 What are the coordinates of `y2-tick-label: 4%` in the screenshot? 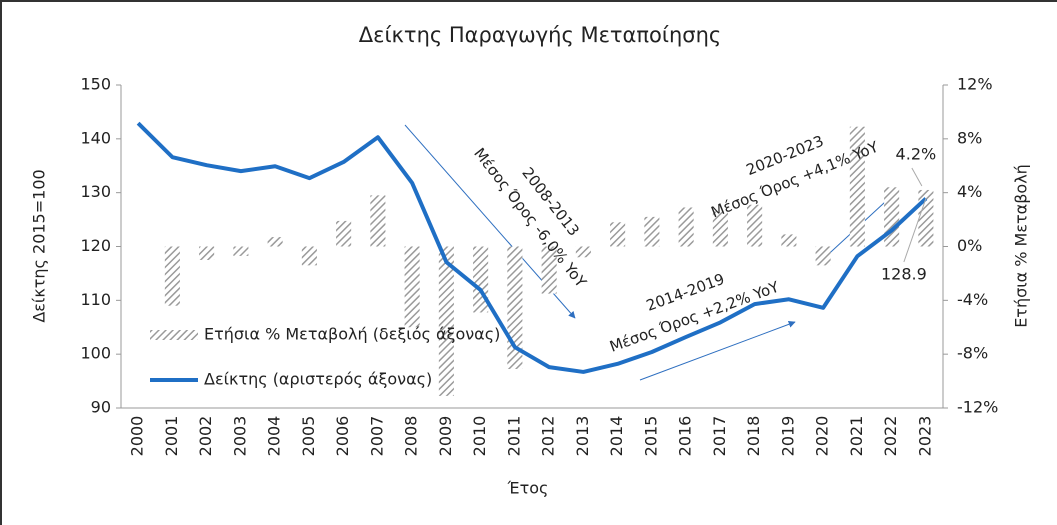 It's located at (969, 191).